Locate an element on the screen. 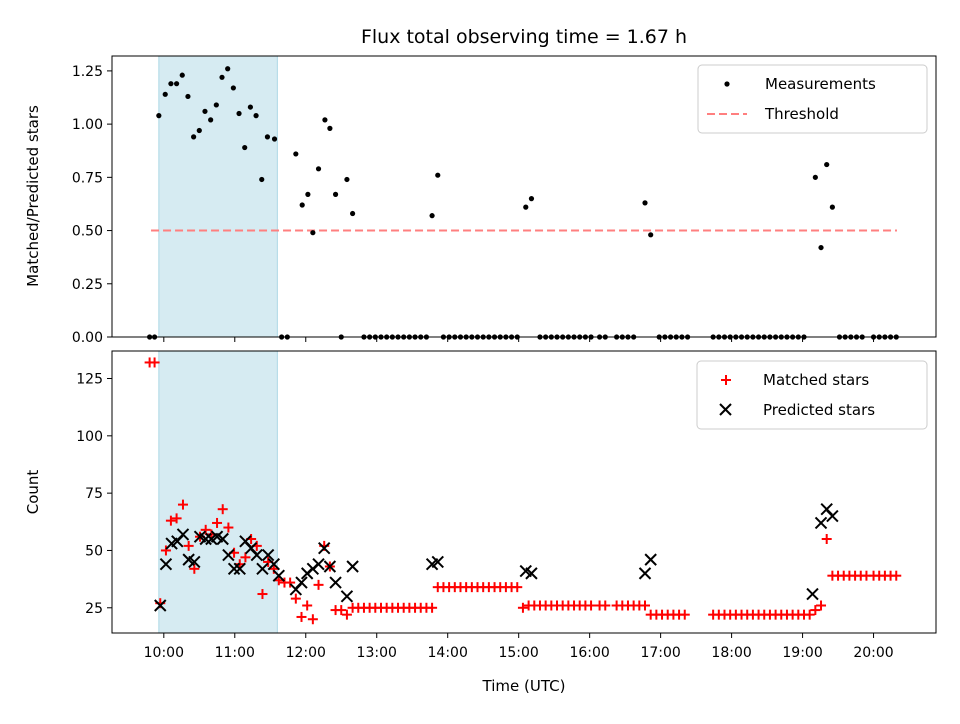 Image resolution: width=960 pixels, height=724 pixels. x-axis-label: Time (UTC) is located at coordinates (524, 686).